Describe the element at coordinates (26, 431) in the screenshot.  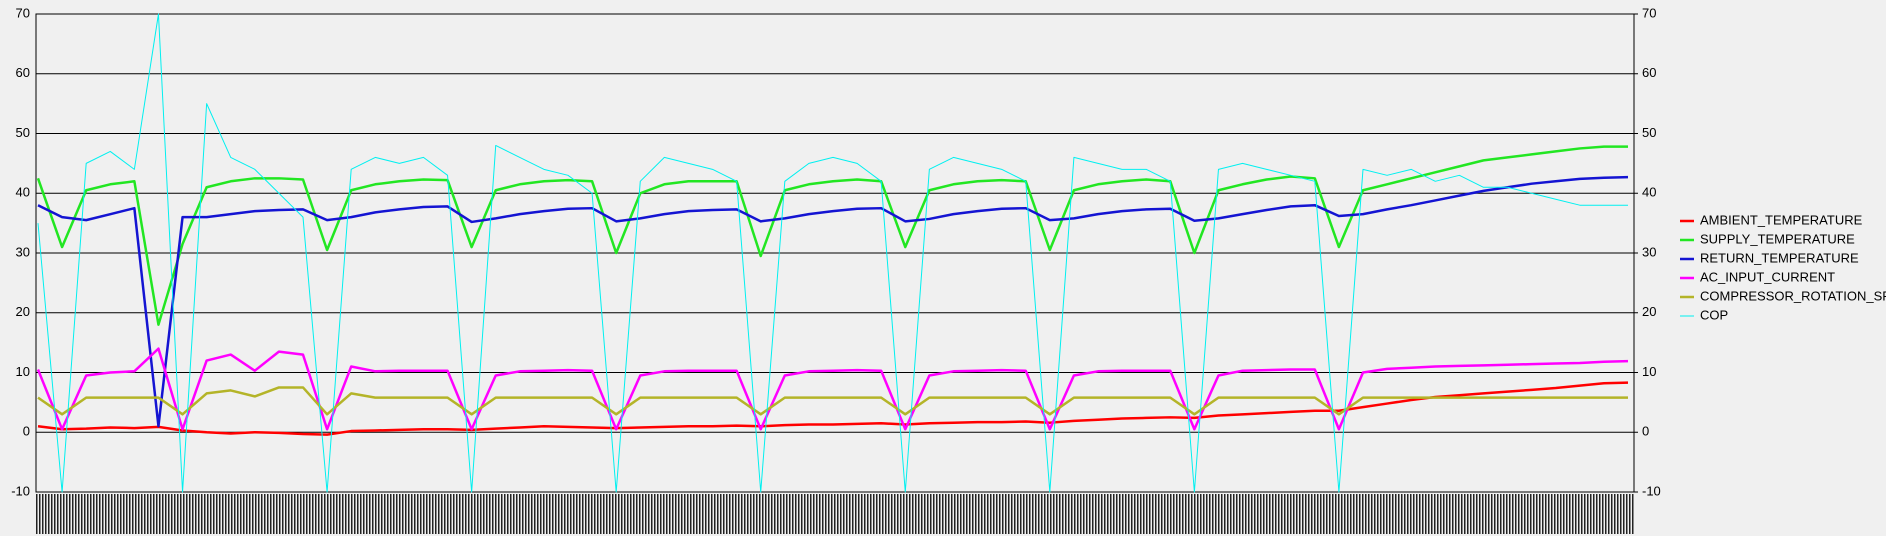
I see `y-tick-label: 0` at that location.